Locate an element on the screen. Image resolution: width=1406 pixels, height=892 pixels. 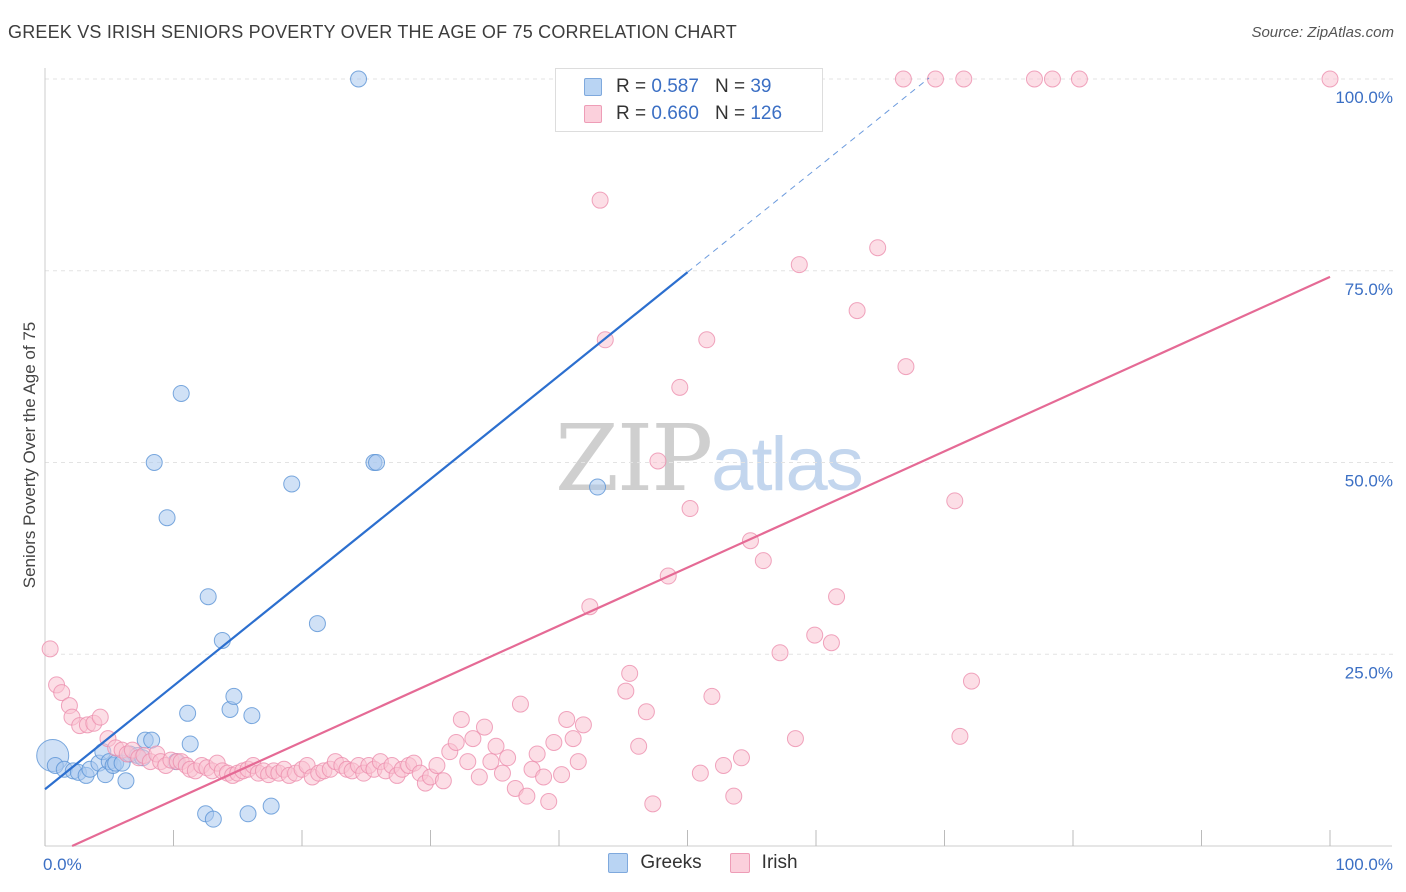
r-label: R = is located at coordinates (631, 113).